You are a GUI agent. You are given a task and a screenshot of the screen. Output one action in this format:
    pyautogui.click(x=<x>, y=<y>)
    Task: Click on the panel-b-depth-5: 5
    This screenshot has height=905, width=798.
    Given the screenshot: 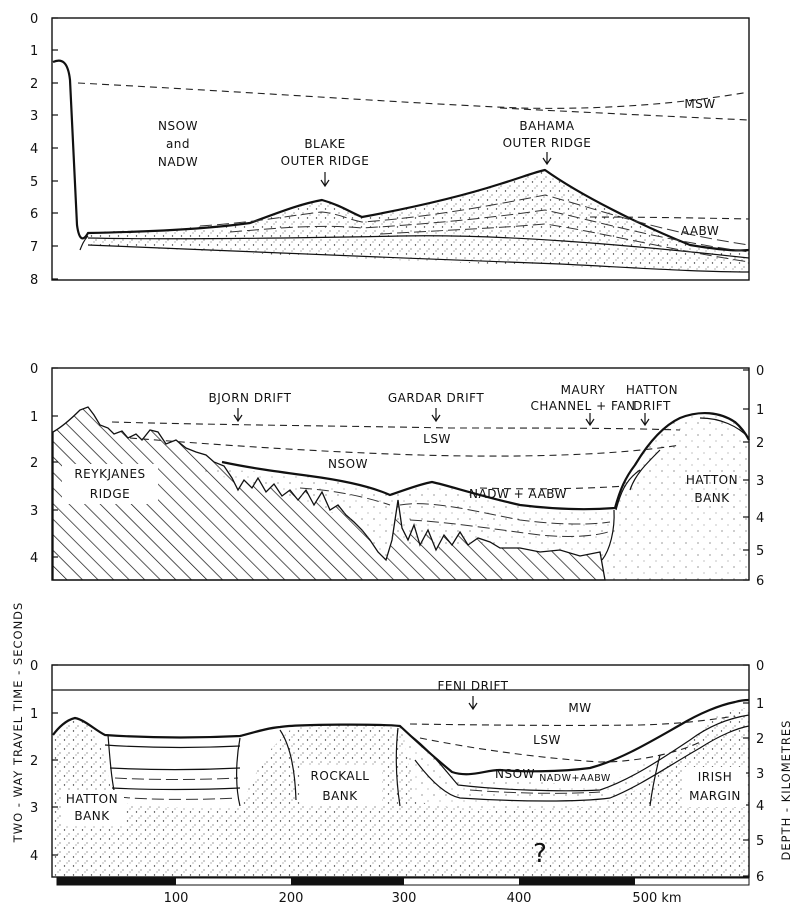 What is the action you would take?
    pyautogui.click(x=760, y=551)
    